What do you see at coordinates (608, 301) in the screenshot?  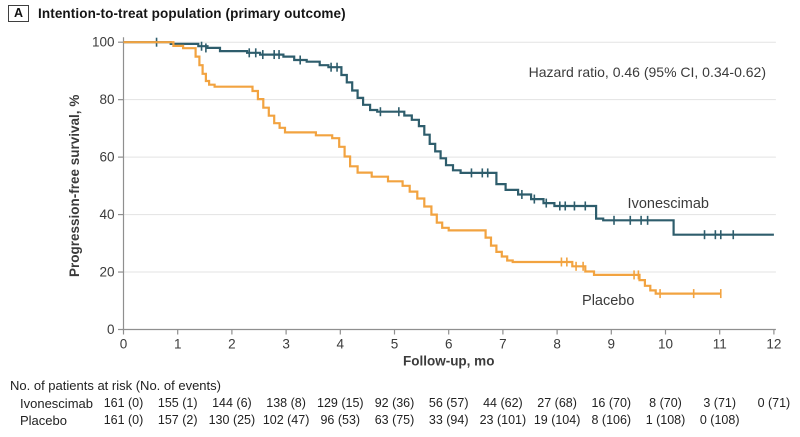 I see `curve-label-placebo: Placebo` at bounding box center [608, 301].